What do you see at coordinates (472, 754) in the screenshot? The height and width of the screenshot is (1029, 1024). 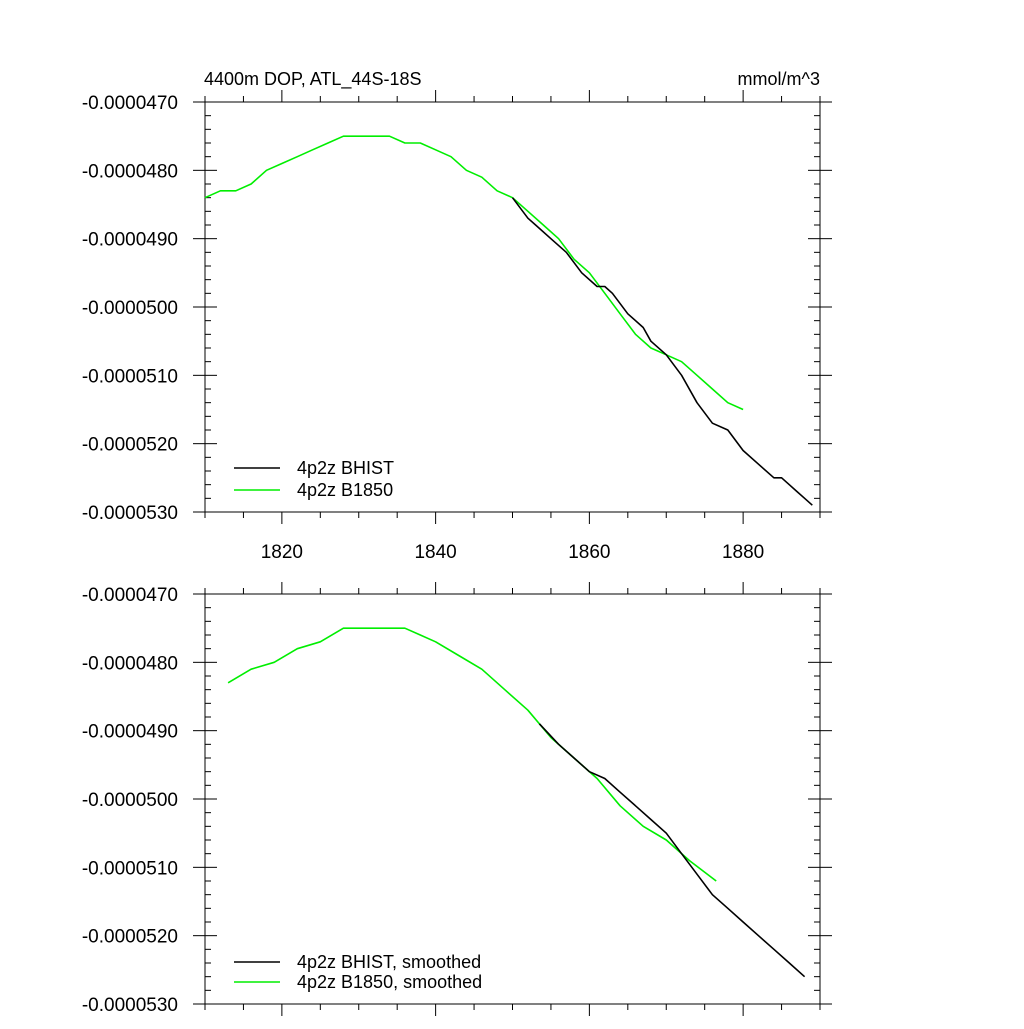 I see `series-line-4p2z-b1850-smoothed` at bounding box center [472, 754].